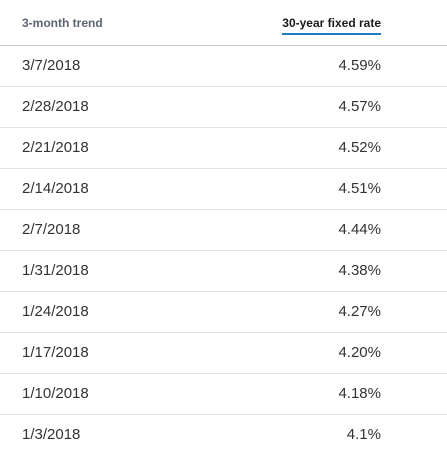 The width and height of the screenshot is (447, 464). What do you see at coordinates (223, 352) in the screenshot?
I see `table-row: 1/17/2018 4.20%` at bounding box center [223, 352].